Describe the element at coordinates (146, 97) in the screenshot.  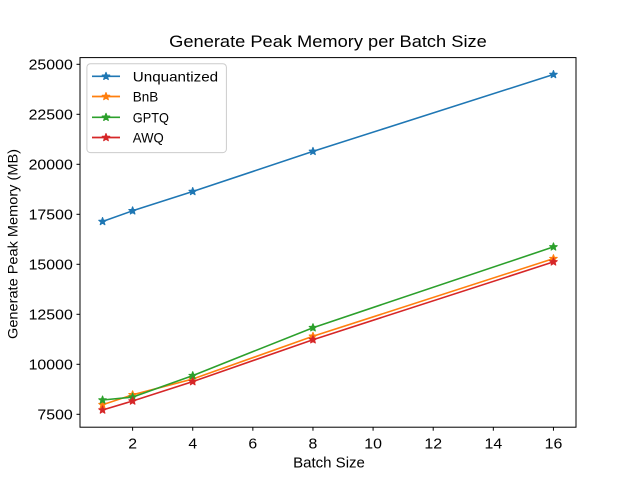
I see `svg-text: BnB` at that location.